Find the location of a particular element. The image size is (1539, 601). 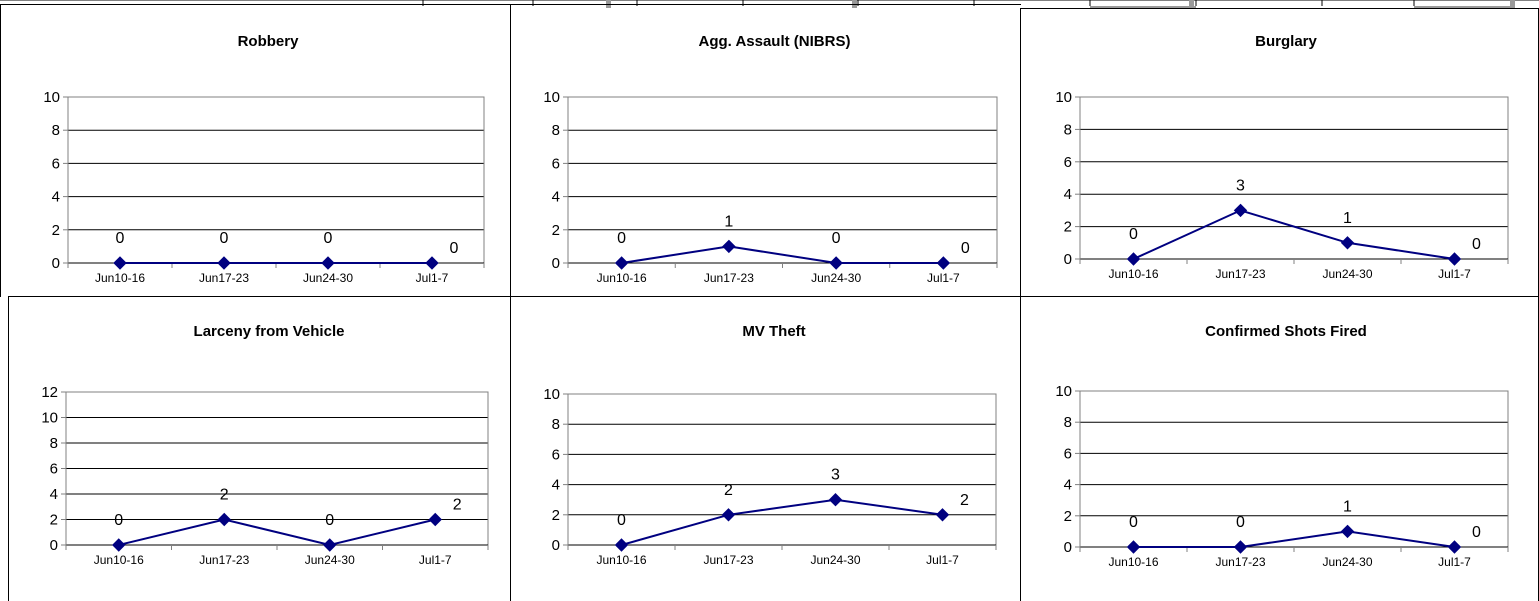

chart-title: MV Theft is located at coordinates (773, 331).